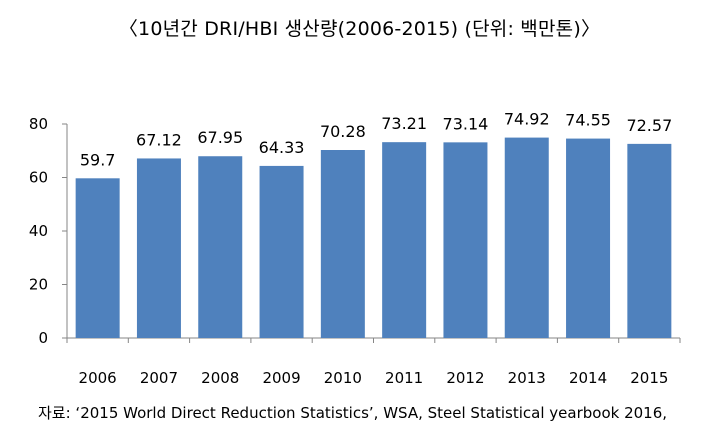  Describe the element at coordinates (404, 240) in the screenshot. I see `bar-2011` at that location.